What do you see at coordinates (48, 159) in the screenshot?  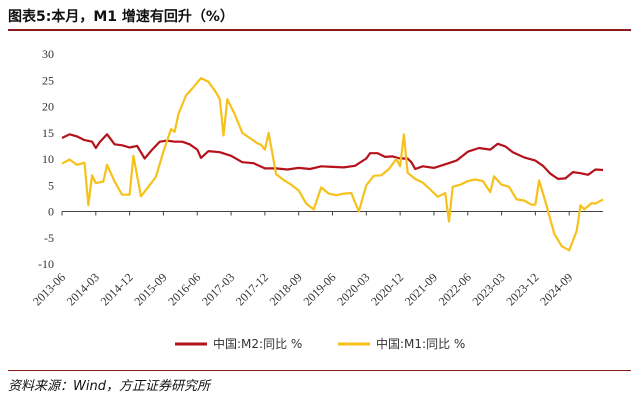 I see `y-tick-label: 10` at bounding box center [48, 159].